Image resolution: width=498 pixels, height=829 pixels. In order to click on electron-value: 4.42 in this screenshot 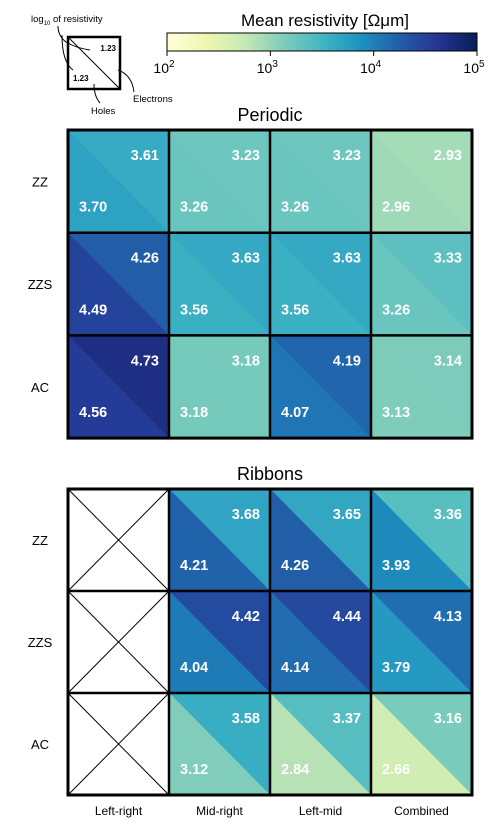, I will do `click(246, 617)`.